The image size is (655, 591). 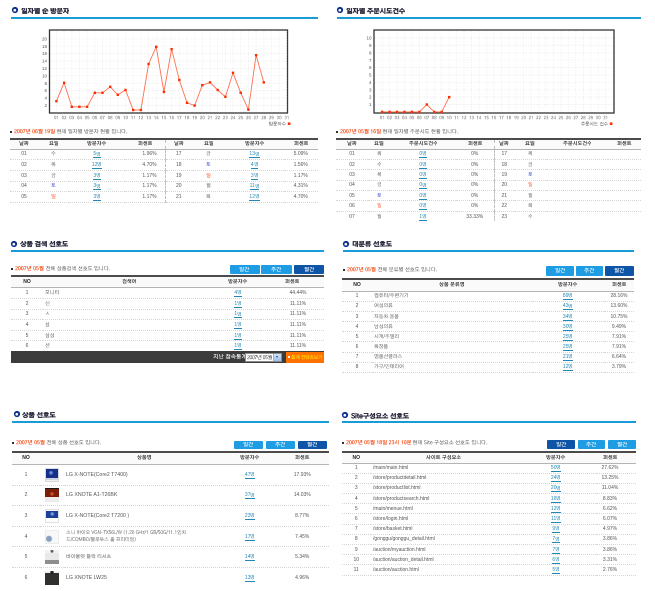 What do you see at coordinates (45, 68) in the screenshot?
I see `svg-text: 12` at bounding box center [45, 68].